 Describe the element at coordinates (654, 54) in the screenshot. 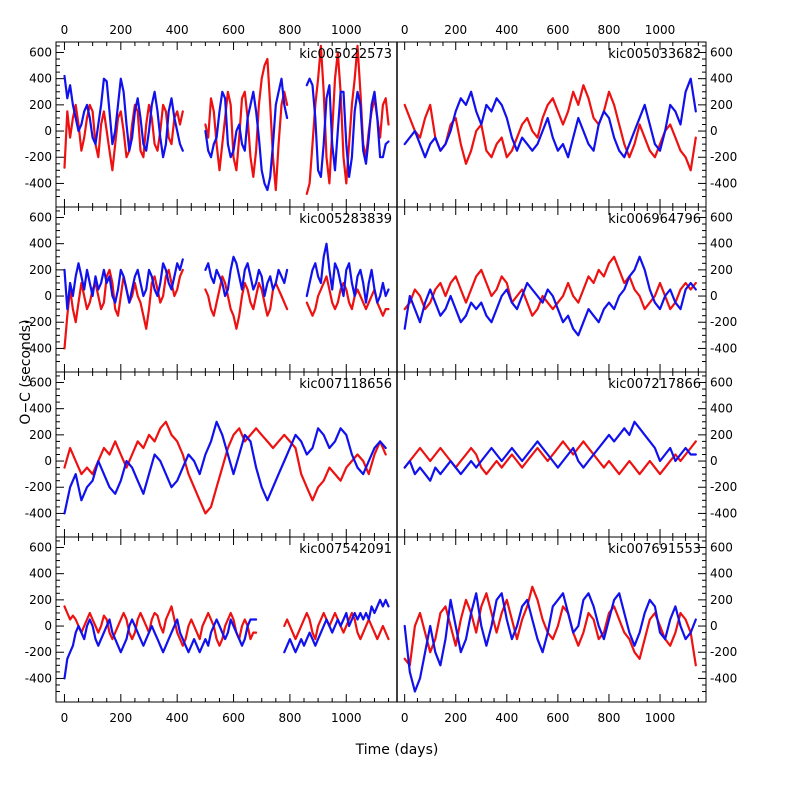

I see `panel-title: kic005033682` at that location.